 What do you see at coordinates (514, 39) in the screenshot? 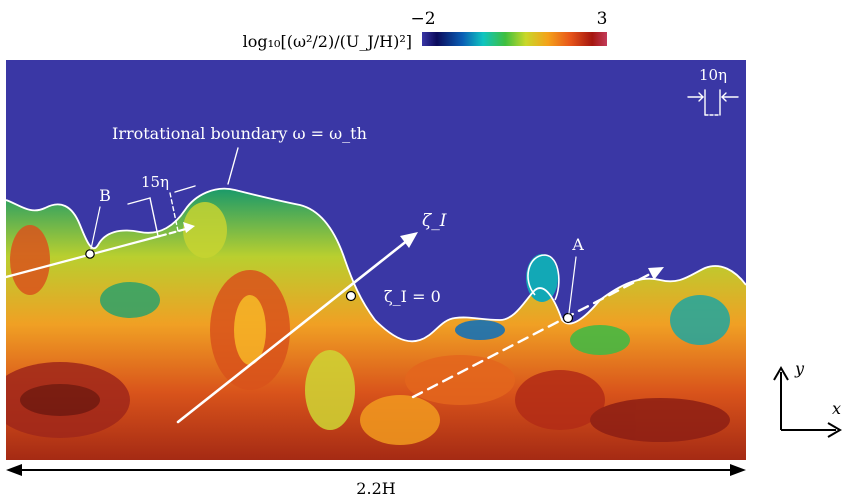
I see `colorbar-gradient` at bounding box center [514, 39].